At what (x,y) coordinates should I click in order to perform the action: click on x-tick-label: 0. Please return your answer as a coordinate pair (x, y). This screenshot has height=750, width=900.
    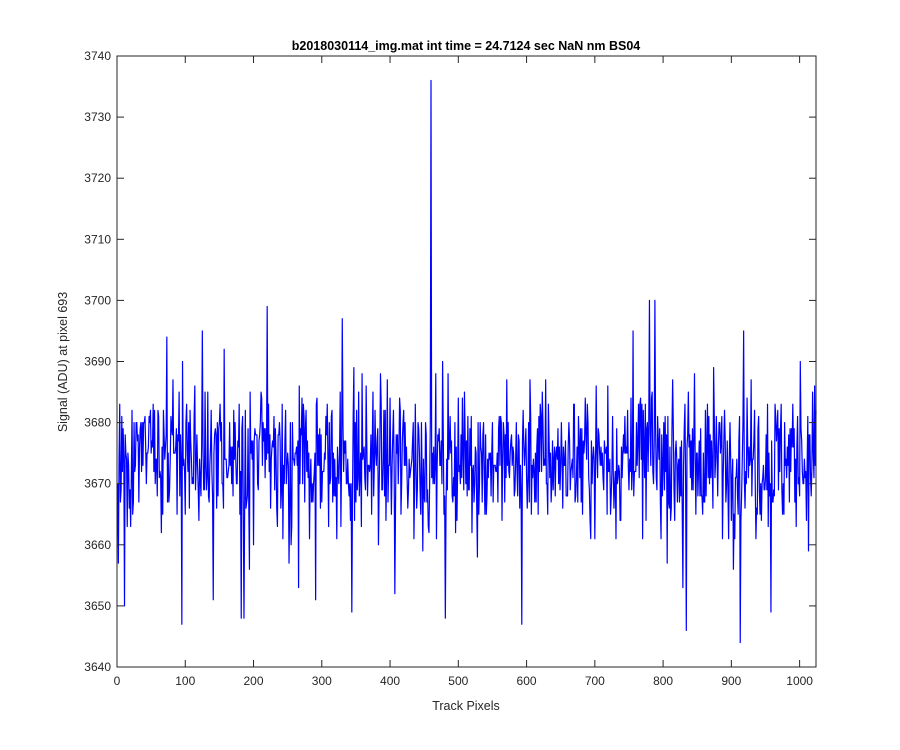
    Looking at the image, I should click on (117, 681).